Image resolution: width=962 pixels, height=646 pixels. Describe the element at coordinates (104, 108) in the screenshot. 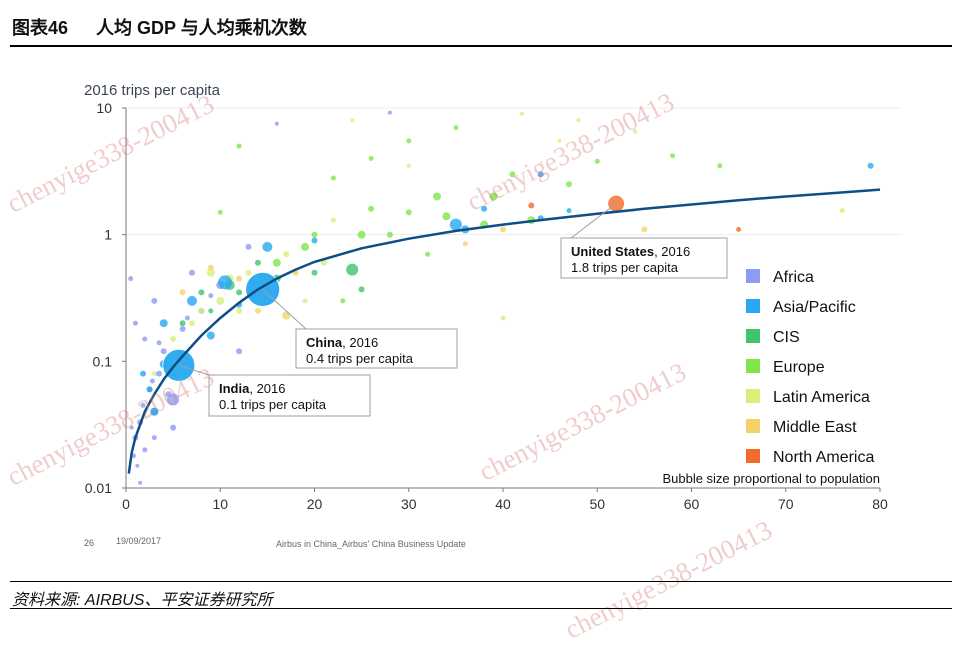

I see `y-tick-label: 10` at that location.